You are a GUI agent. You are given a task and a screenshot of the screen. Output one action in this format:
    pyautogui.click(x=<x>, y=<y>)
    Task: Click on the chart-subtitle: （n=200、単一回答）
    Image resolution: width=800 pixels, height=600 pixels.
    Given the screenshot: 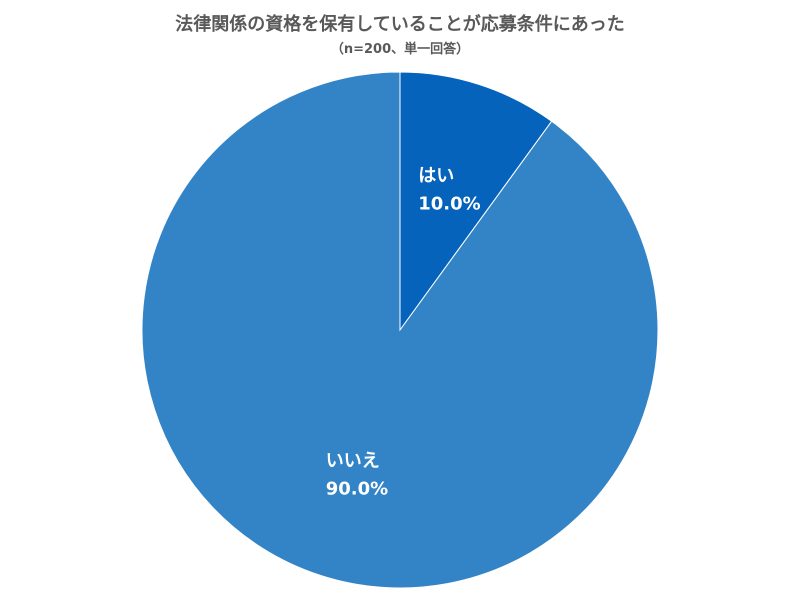 What is the action you would take?
    pyautogui.click(x=400, y=49)
    